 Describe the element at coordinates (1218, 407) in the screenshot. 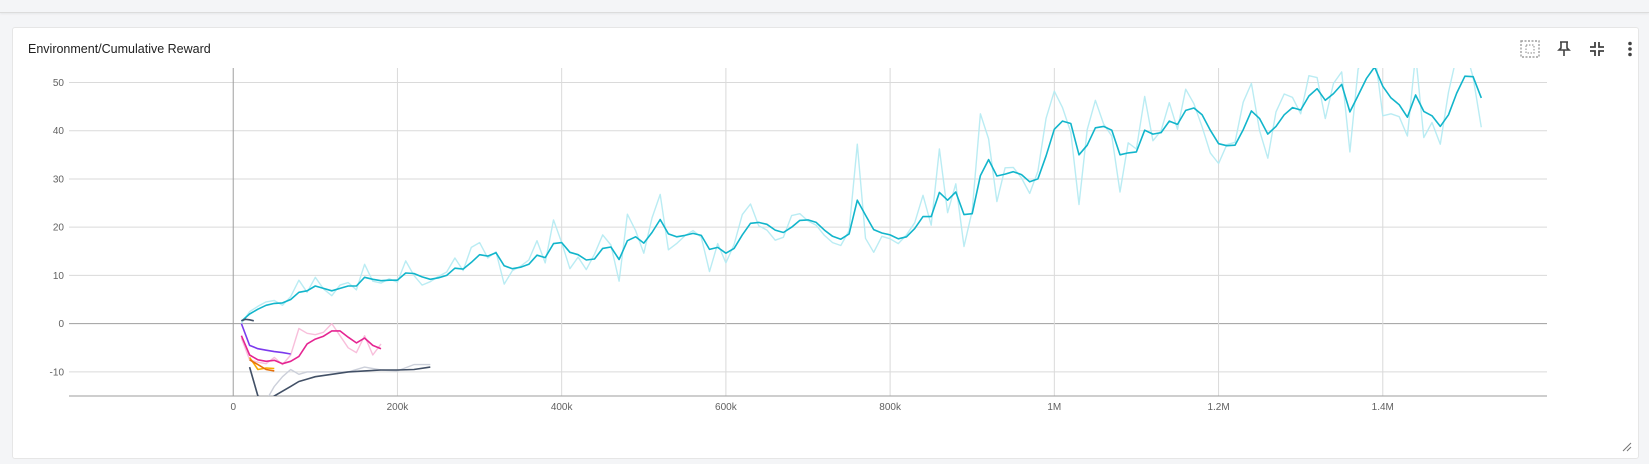

I see `x-tick-label: 1.2M` at that location.